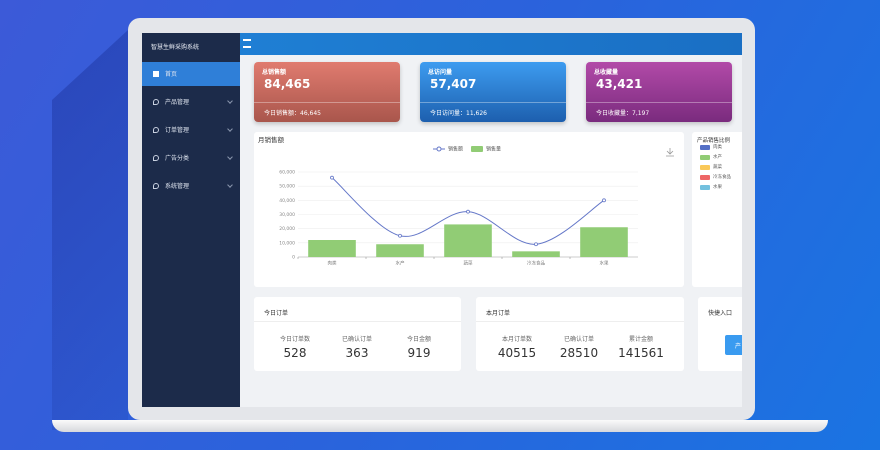 The height and width of the screenshot is (450, 880). Describe the element at coordinates (287, 215) in the screenshot. I see `y-tick-label: 30,000` at that location.